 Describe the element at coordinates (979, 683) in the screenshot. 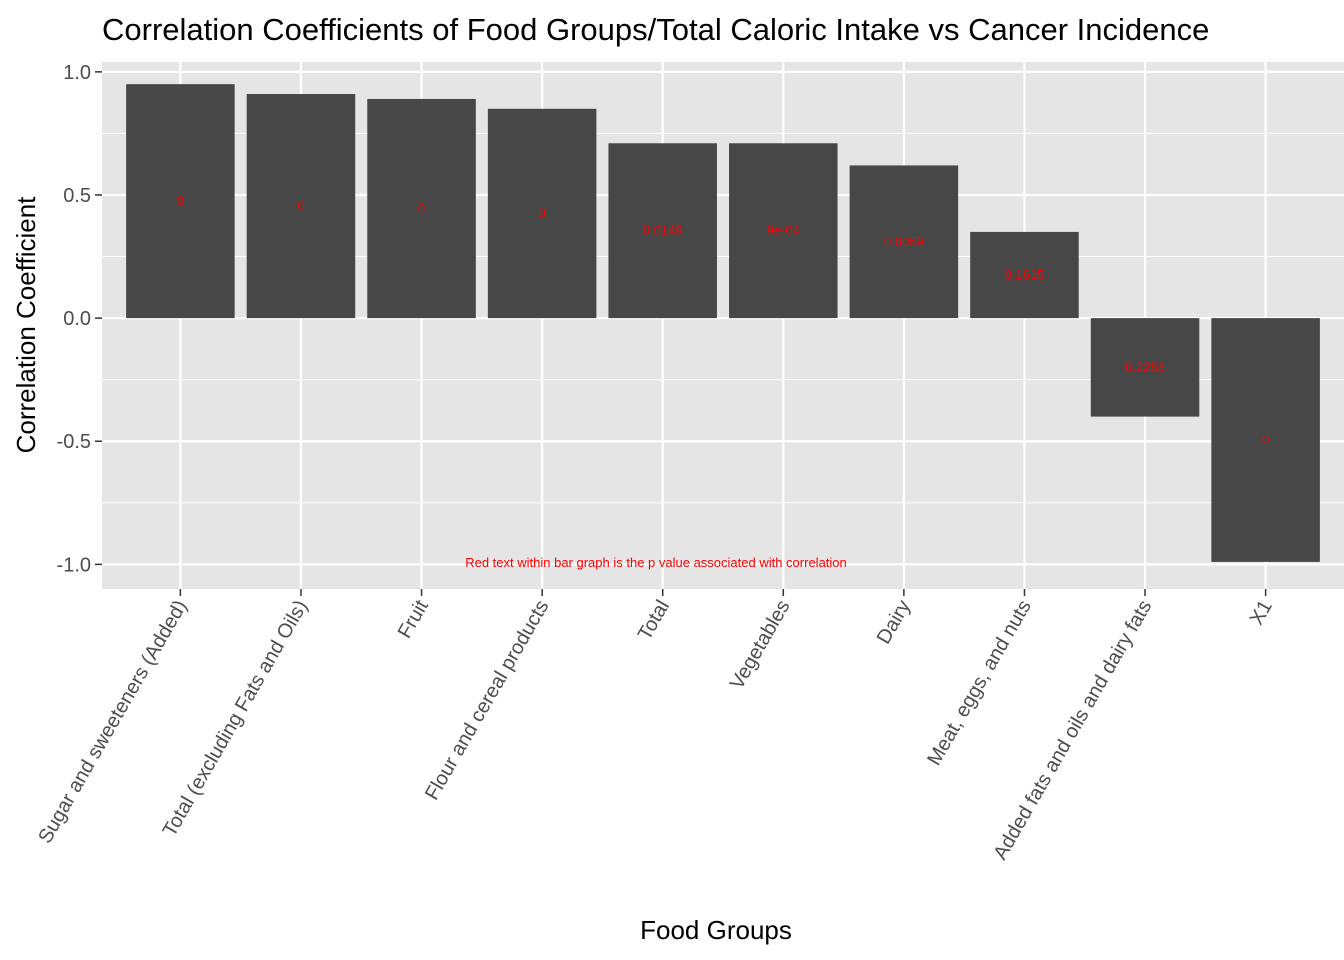

I see `x-tick-label-7: Meat, eggs, and nuts` at that location.